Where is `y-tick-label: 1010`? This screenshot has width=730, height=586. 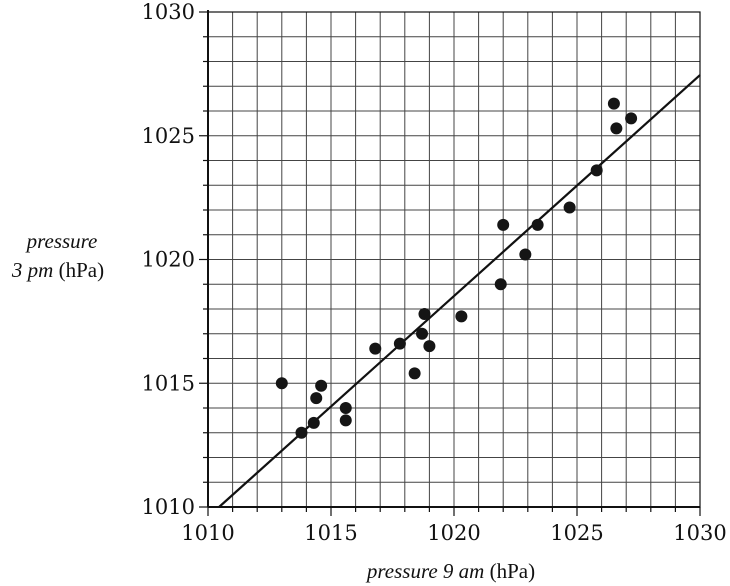 y-tick-label: 1010 is located at coordinates (168, 507).